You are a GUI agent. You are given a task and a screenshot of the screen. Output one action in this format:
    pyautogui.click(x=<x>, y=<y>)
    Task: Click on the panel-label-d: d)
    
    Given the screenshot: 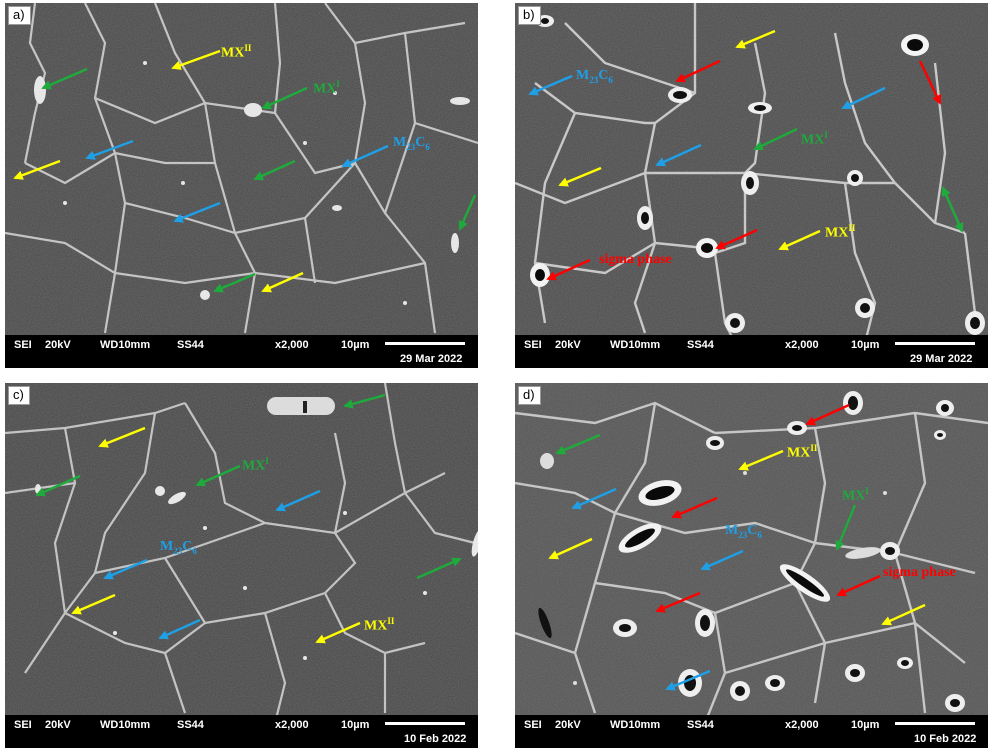 What is the action you would take?
    pyautogui.click(x=529, y=395)
    